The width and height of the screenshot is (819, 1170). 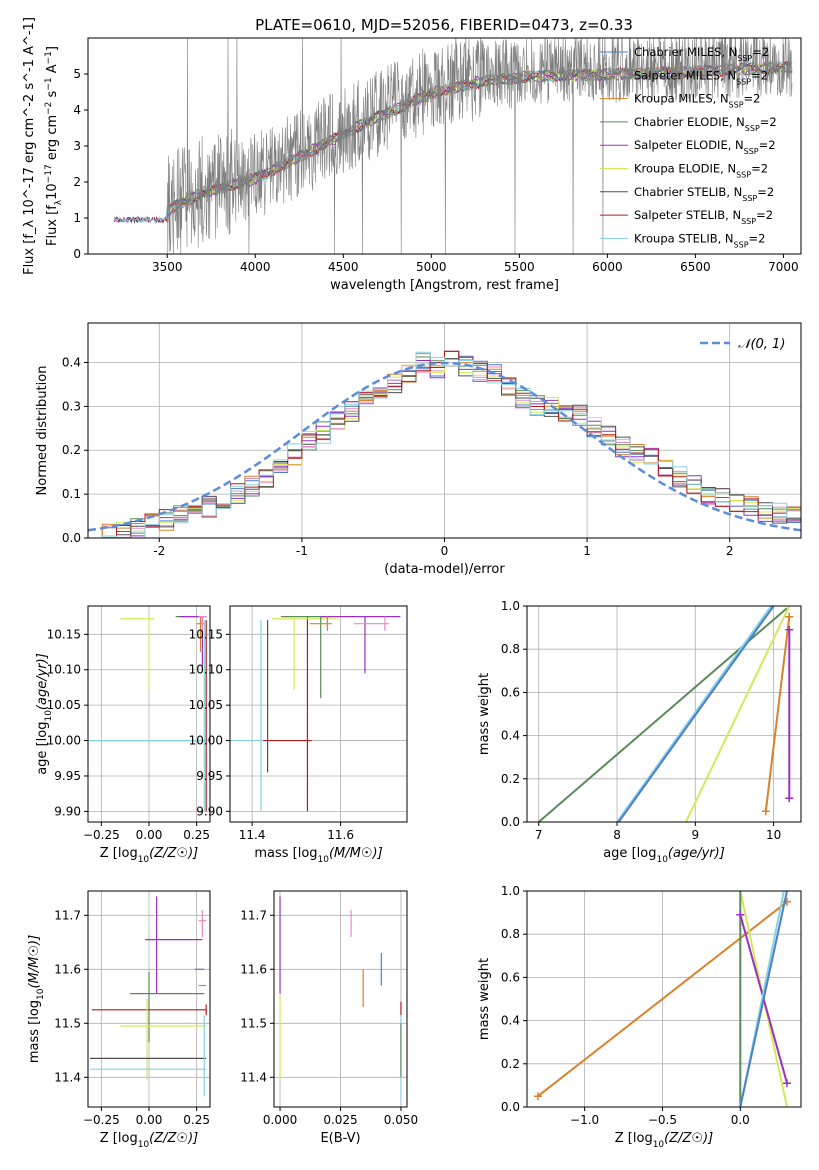 What do you see at coordinates (67, 969) in the screenshot?
I see `y-tick-label: 11.6` at bounding box center [67, 969].